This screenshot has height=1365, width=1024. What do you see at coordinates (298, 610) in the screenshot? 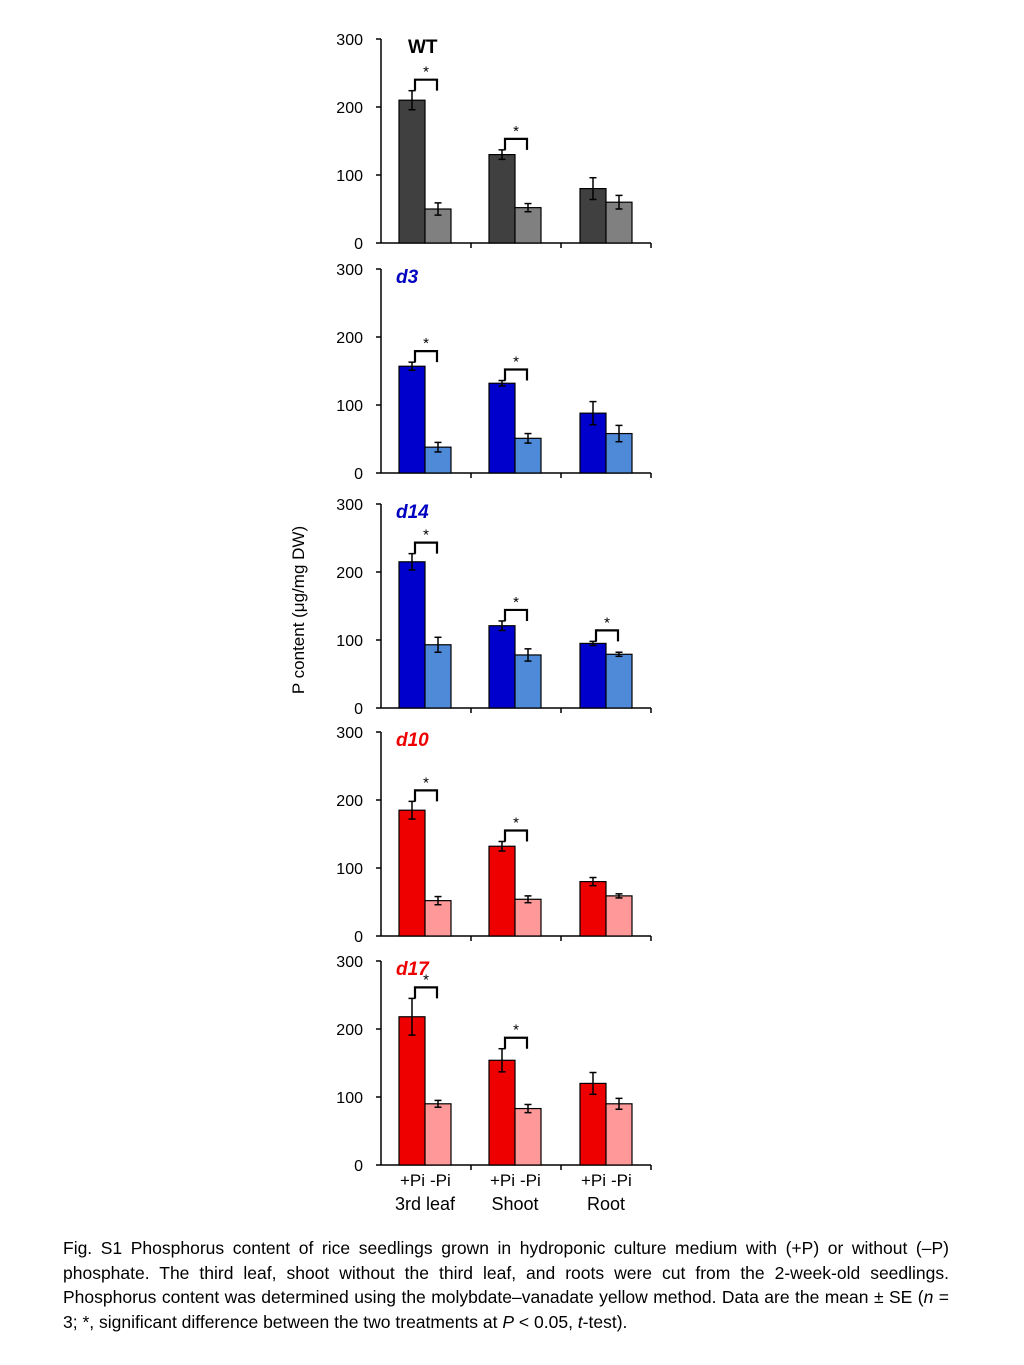
I see `y-axis-label: P content (μg/mg DW)` at bounding box center [298, 610].